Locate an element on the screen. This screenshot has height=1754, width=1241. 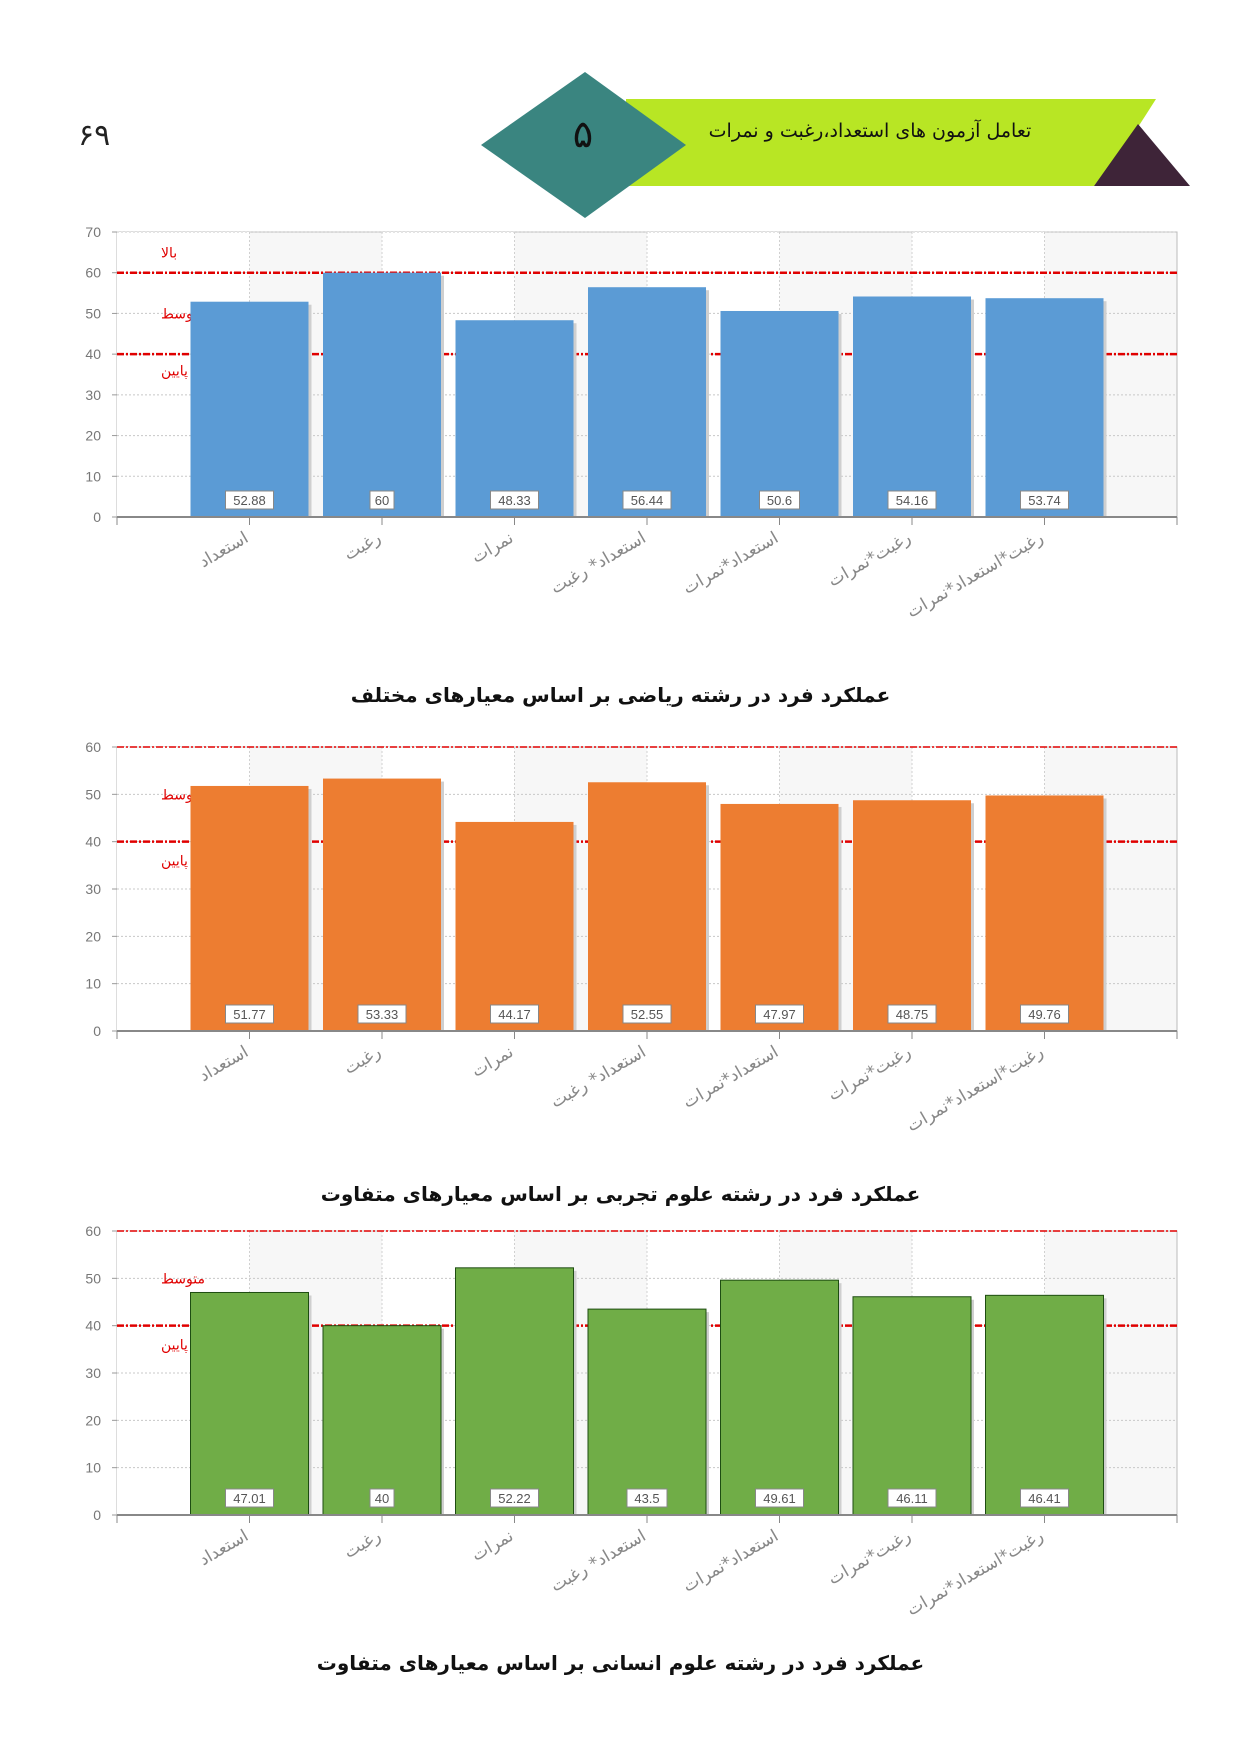
data-label: 47.97 is located at coordinates (779, 1014).